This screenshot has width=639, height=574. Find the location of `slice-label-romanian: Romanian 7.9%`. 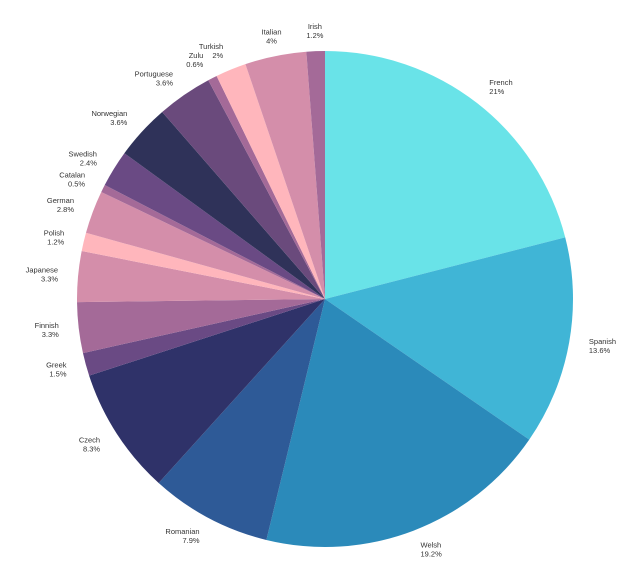

slice-label-romanian: Romanian 7.9% is located at coordinates (182, 536).